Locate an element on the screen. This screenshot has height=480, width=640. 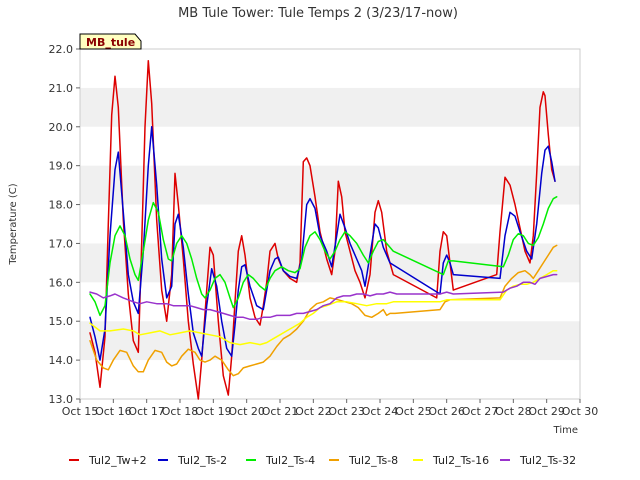
x-tick-label-11: Oct 26 is located at coordinates (446, 411).